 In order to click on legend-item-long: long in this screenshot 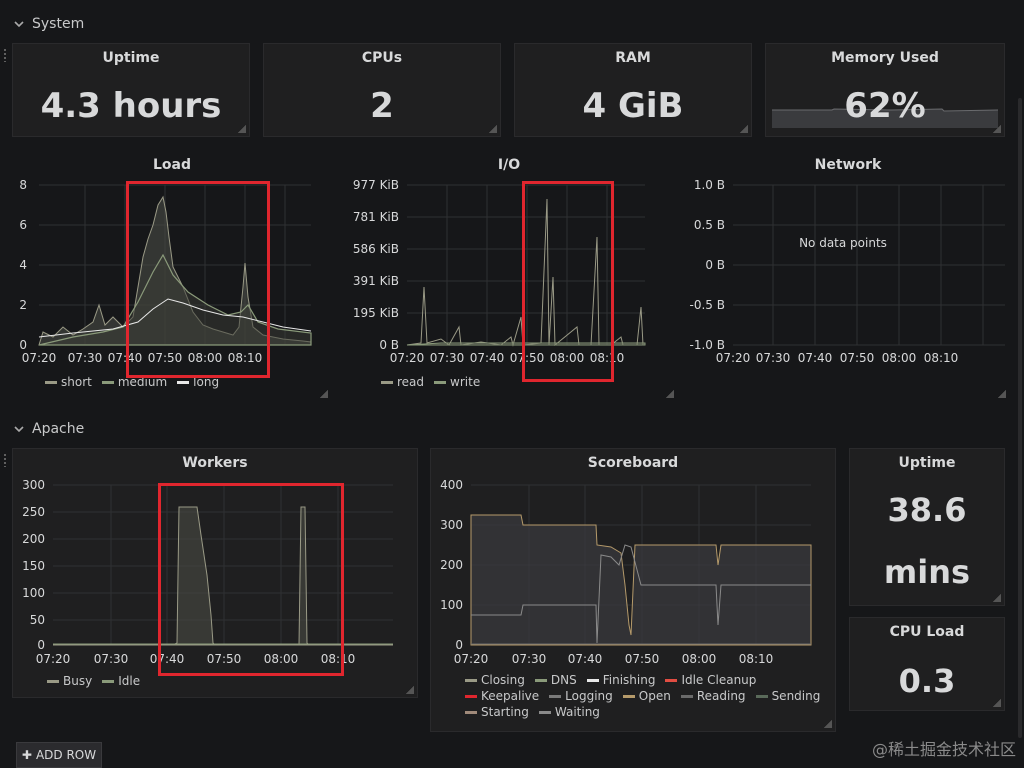, I will do `click(198, 382)`.